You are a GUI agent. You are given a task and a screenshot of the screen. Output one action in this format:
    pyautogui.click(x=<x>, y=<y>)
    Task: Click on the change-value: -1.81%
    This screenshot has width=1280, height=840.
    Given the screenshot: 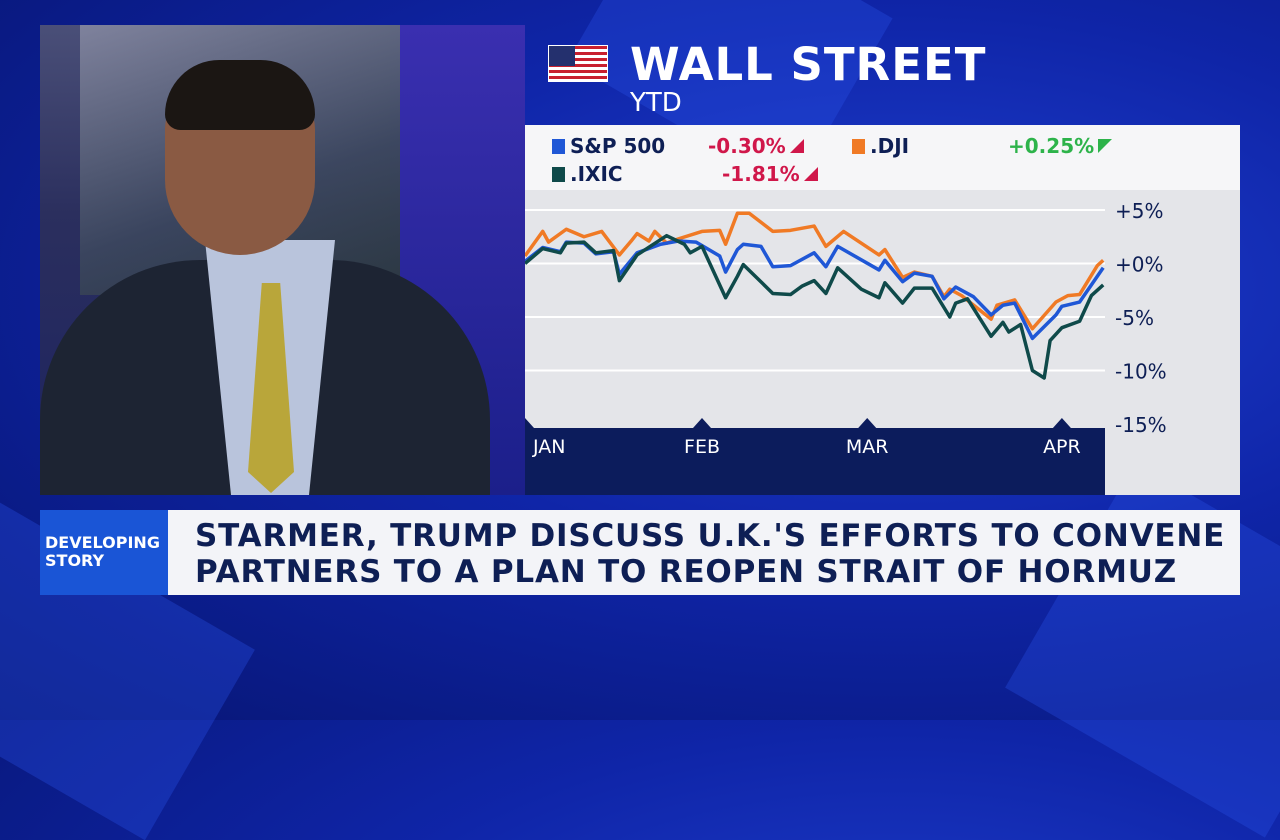 What is the action you would take?
    pyautogui.click(x=761, y=174)
    